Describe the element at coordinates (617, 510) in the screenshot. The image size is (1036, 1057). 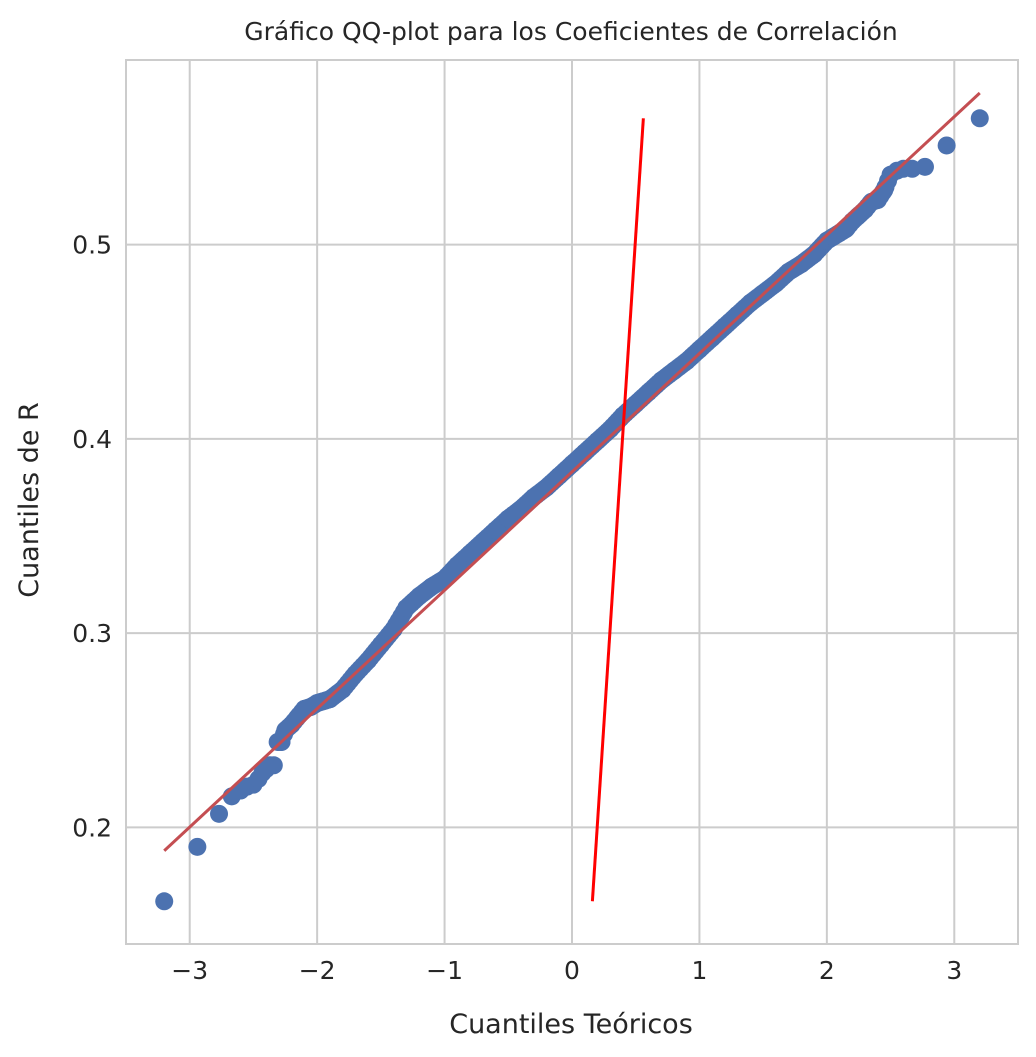
I see `extra-line` at that location.